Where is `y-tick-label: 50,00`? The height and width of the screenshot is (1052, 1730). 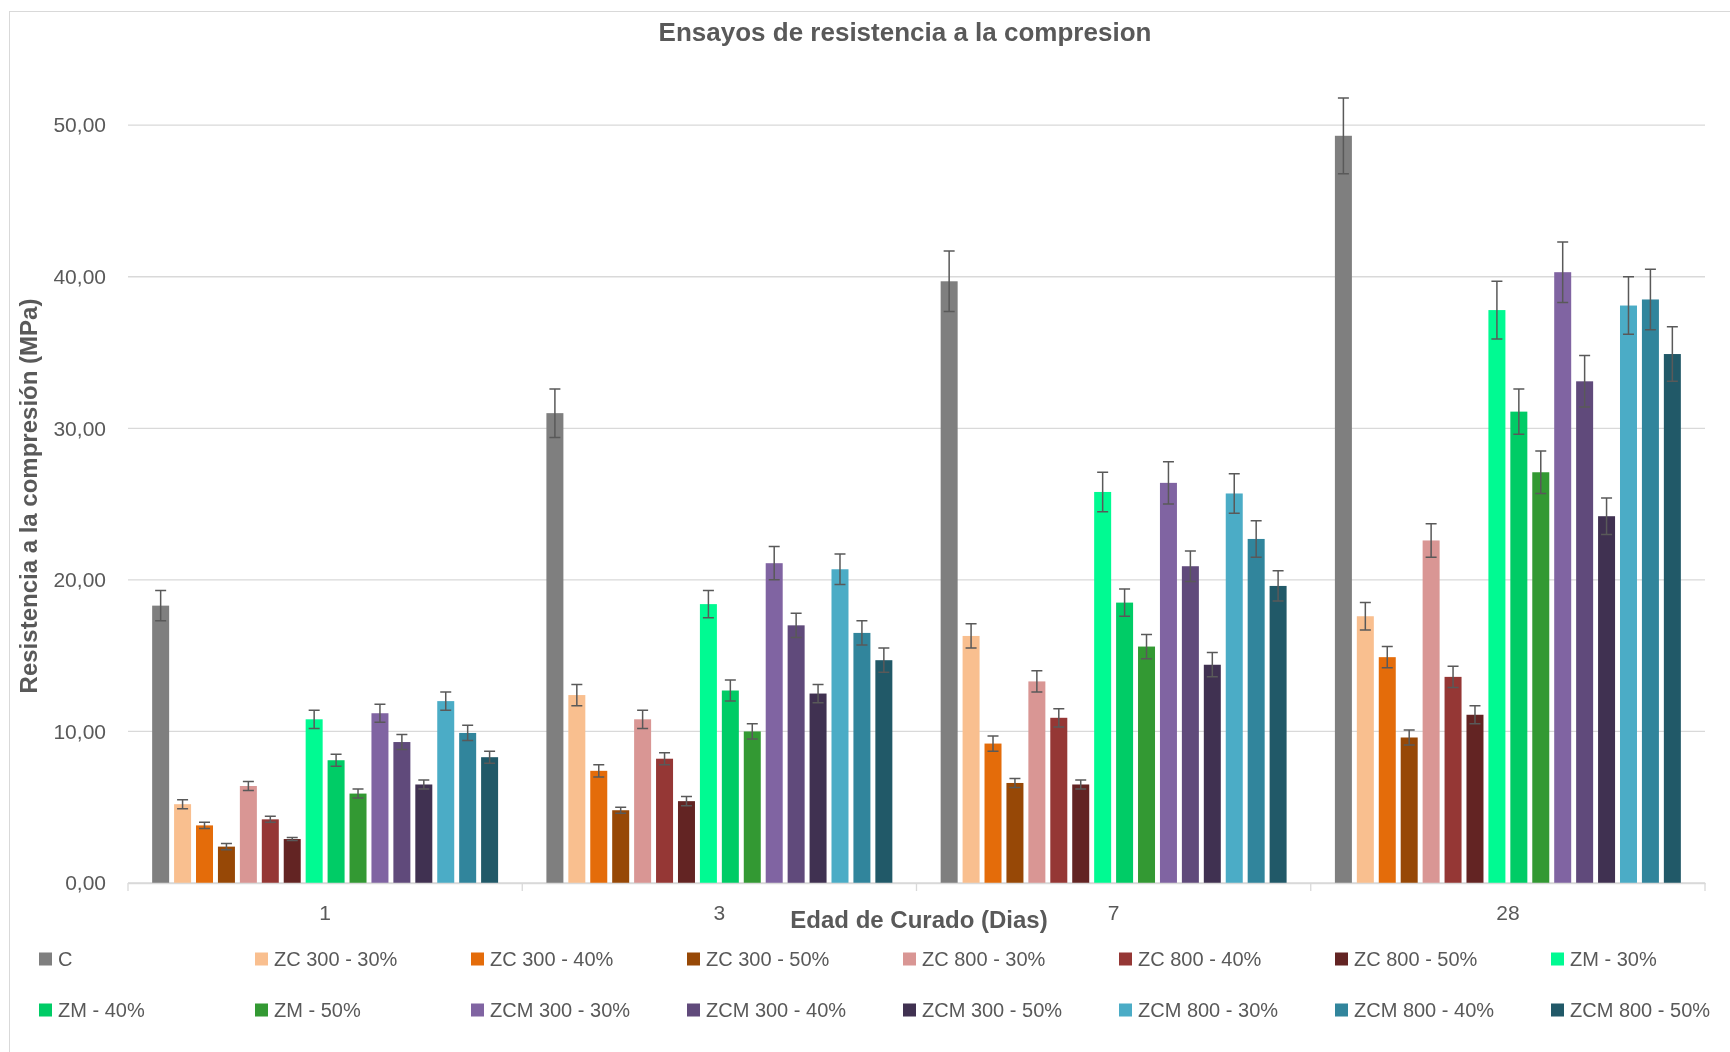 y-tick-label: 50,00 is located at coordinates (79, 125).